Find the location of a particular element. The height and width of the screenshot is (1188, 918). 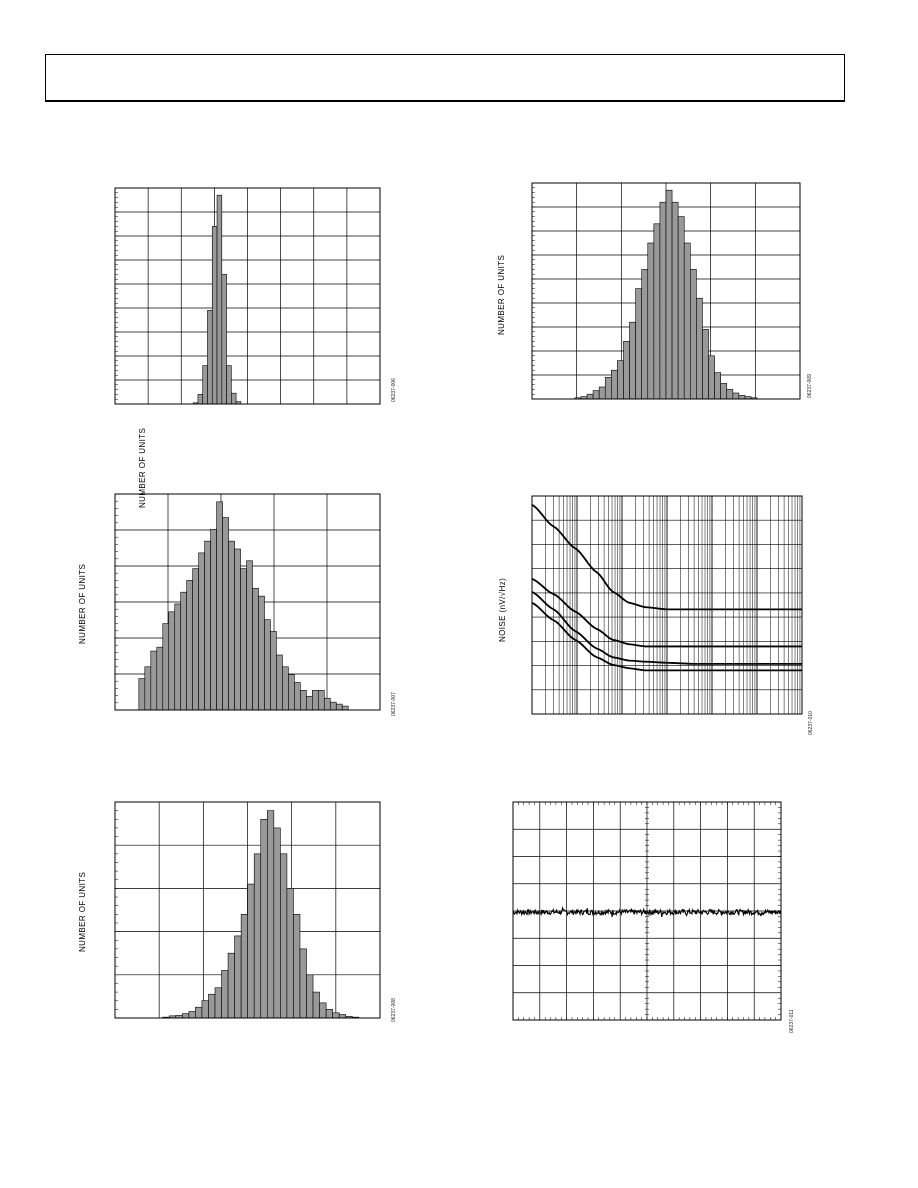

figure-id: 06237-010 is located at coordinates (811, 723).